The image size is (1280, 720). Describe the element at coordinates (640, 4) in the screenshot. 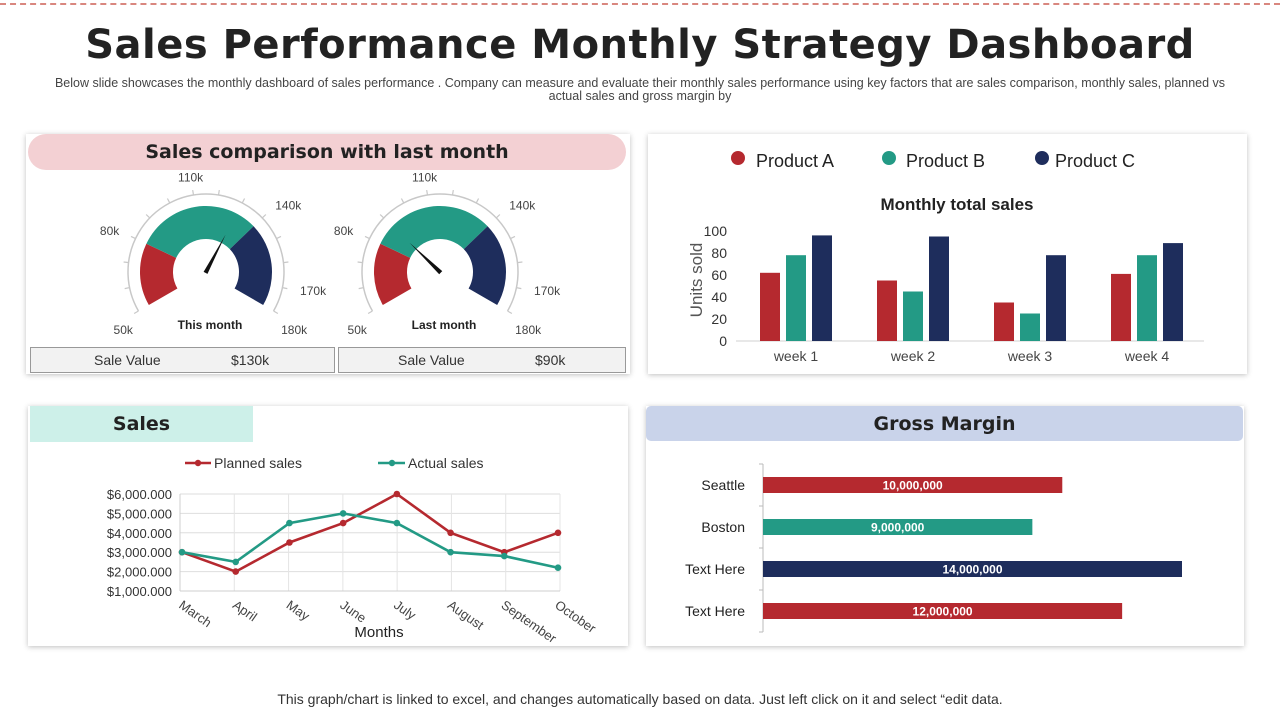

I see `top-border` at that location.